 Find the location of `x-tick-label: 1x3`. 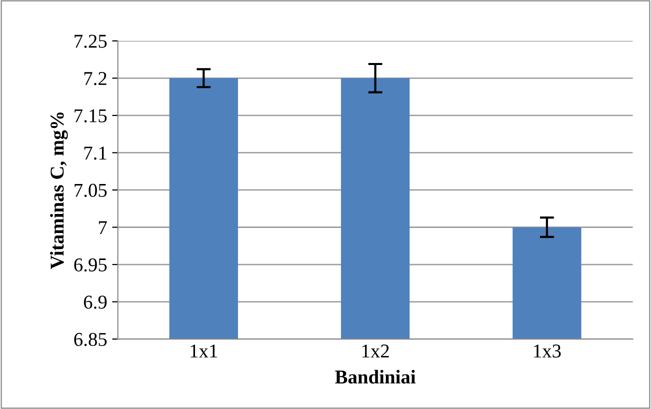

x-tick-label: 1x3 is located at coordinates (547, 351).